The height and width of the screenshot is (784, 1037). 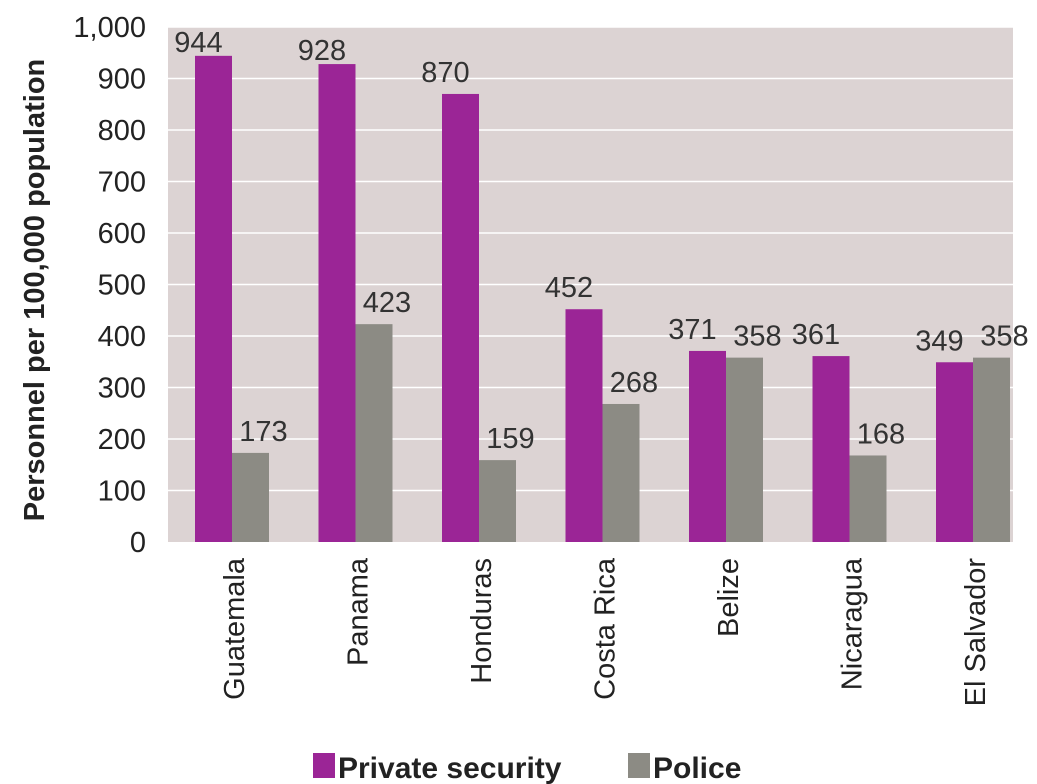 I want to click on y-tick-label: 500, so click(x=122, y=286).